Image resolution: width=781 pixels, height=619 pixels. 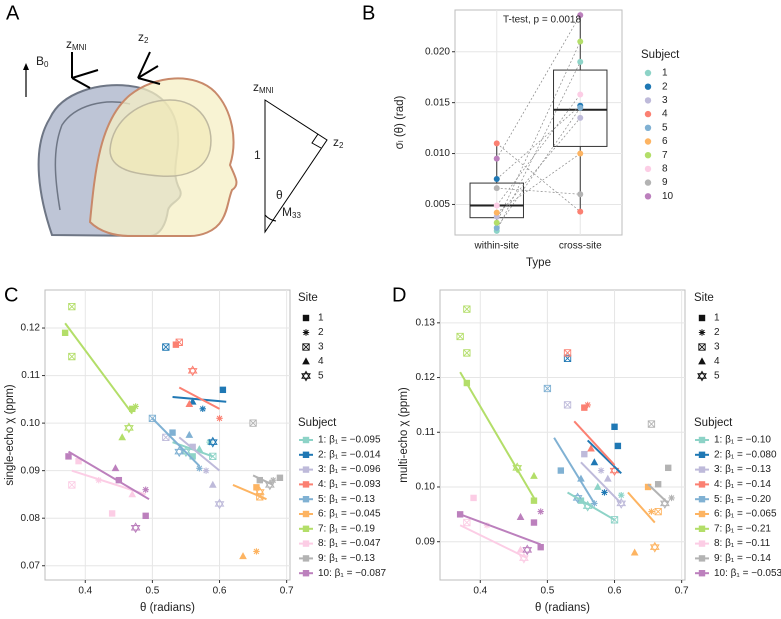 What do you see at coordinates (270, 218) in the screenshot?
I see `angle-arc` at bounding box center [270, 218].